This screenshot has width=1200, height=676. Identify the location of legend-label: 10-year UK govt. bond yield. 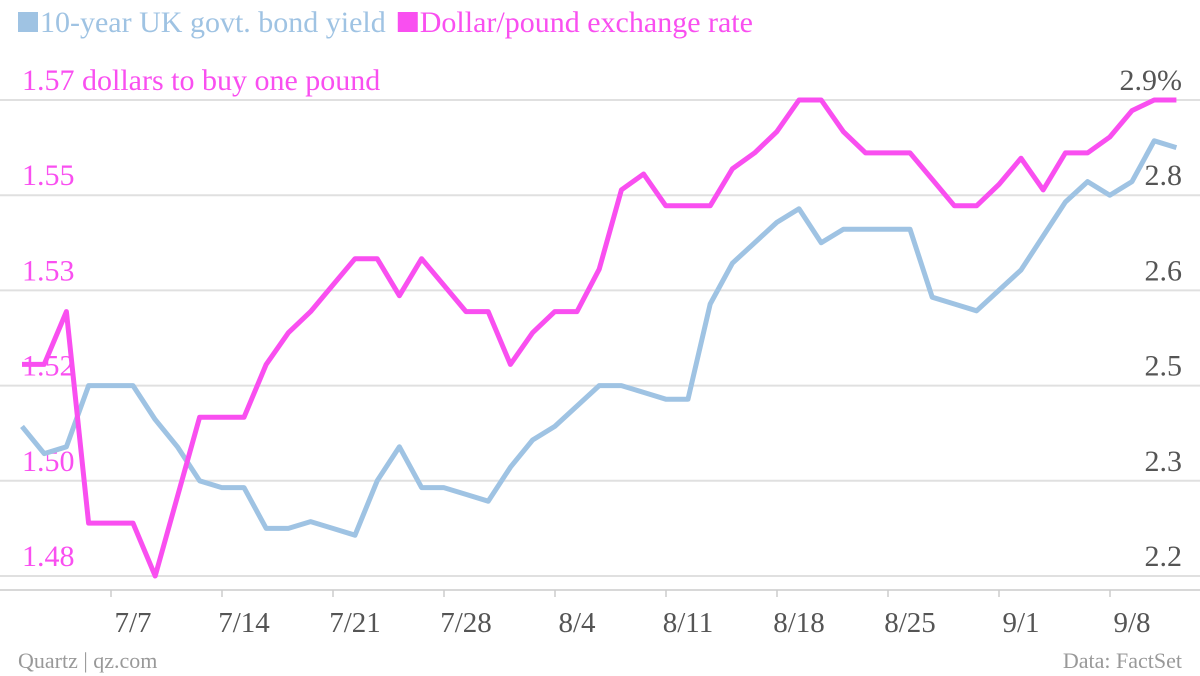
(213, 22).